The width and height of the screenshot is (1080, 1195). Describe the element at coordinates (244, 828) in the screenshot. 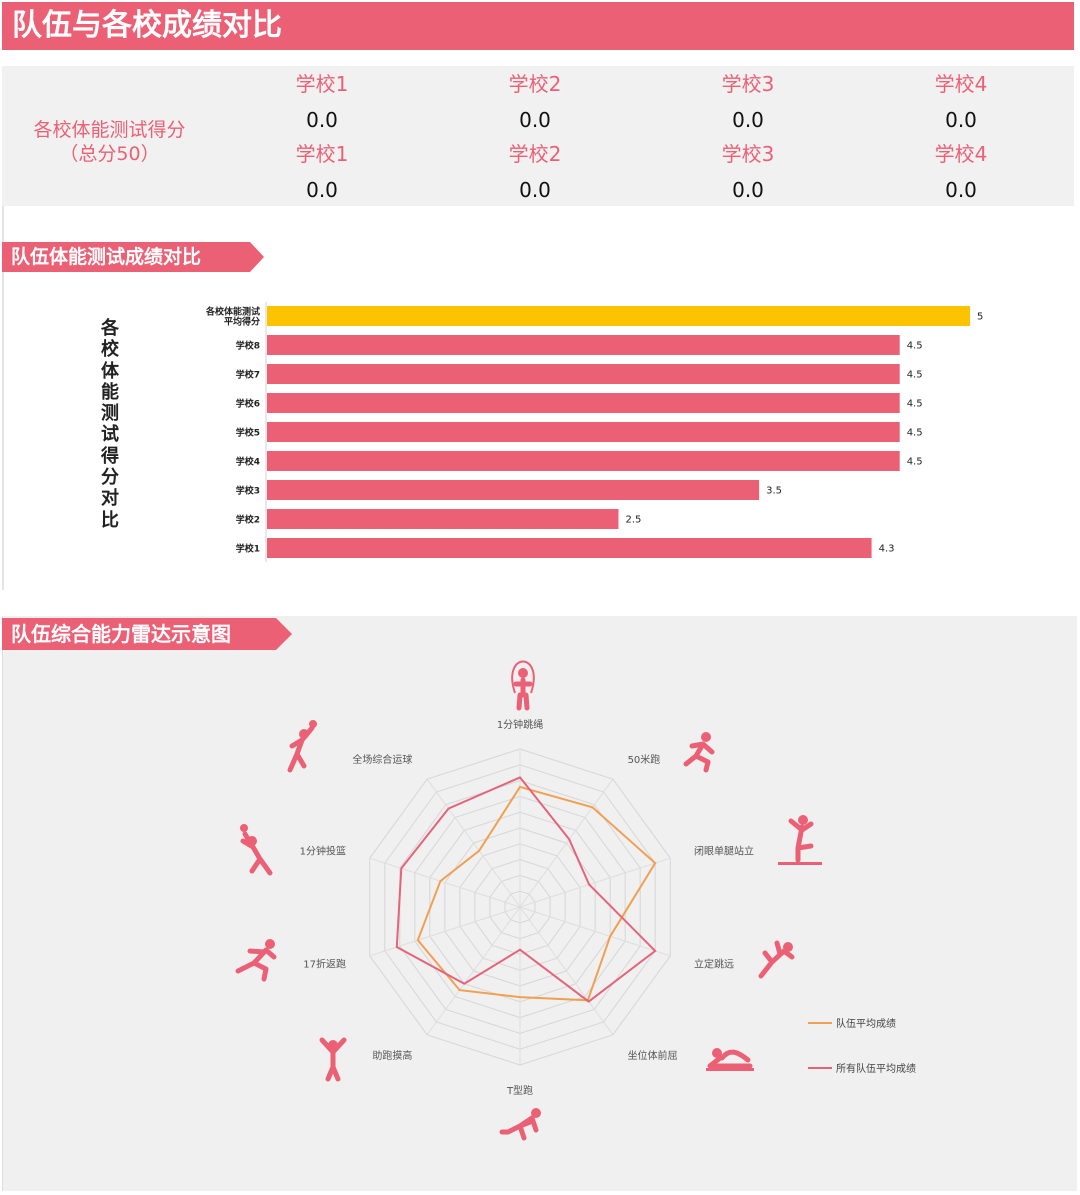

I see `icon-ball` at that location.